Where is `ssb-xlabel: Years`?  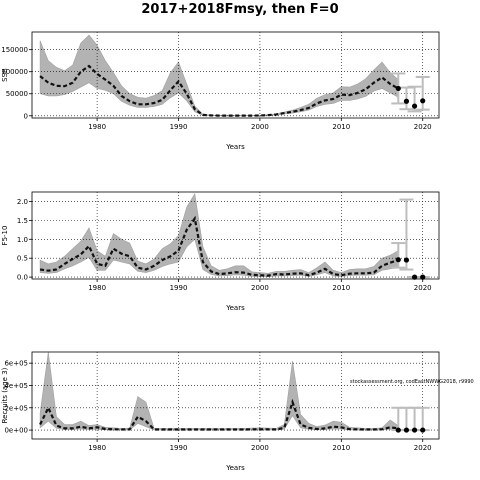
ssb-xlabel: Years is located at coordinates (235, 147).